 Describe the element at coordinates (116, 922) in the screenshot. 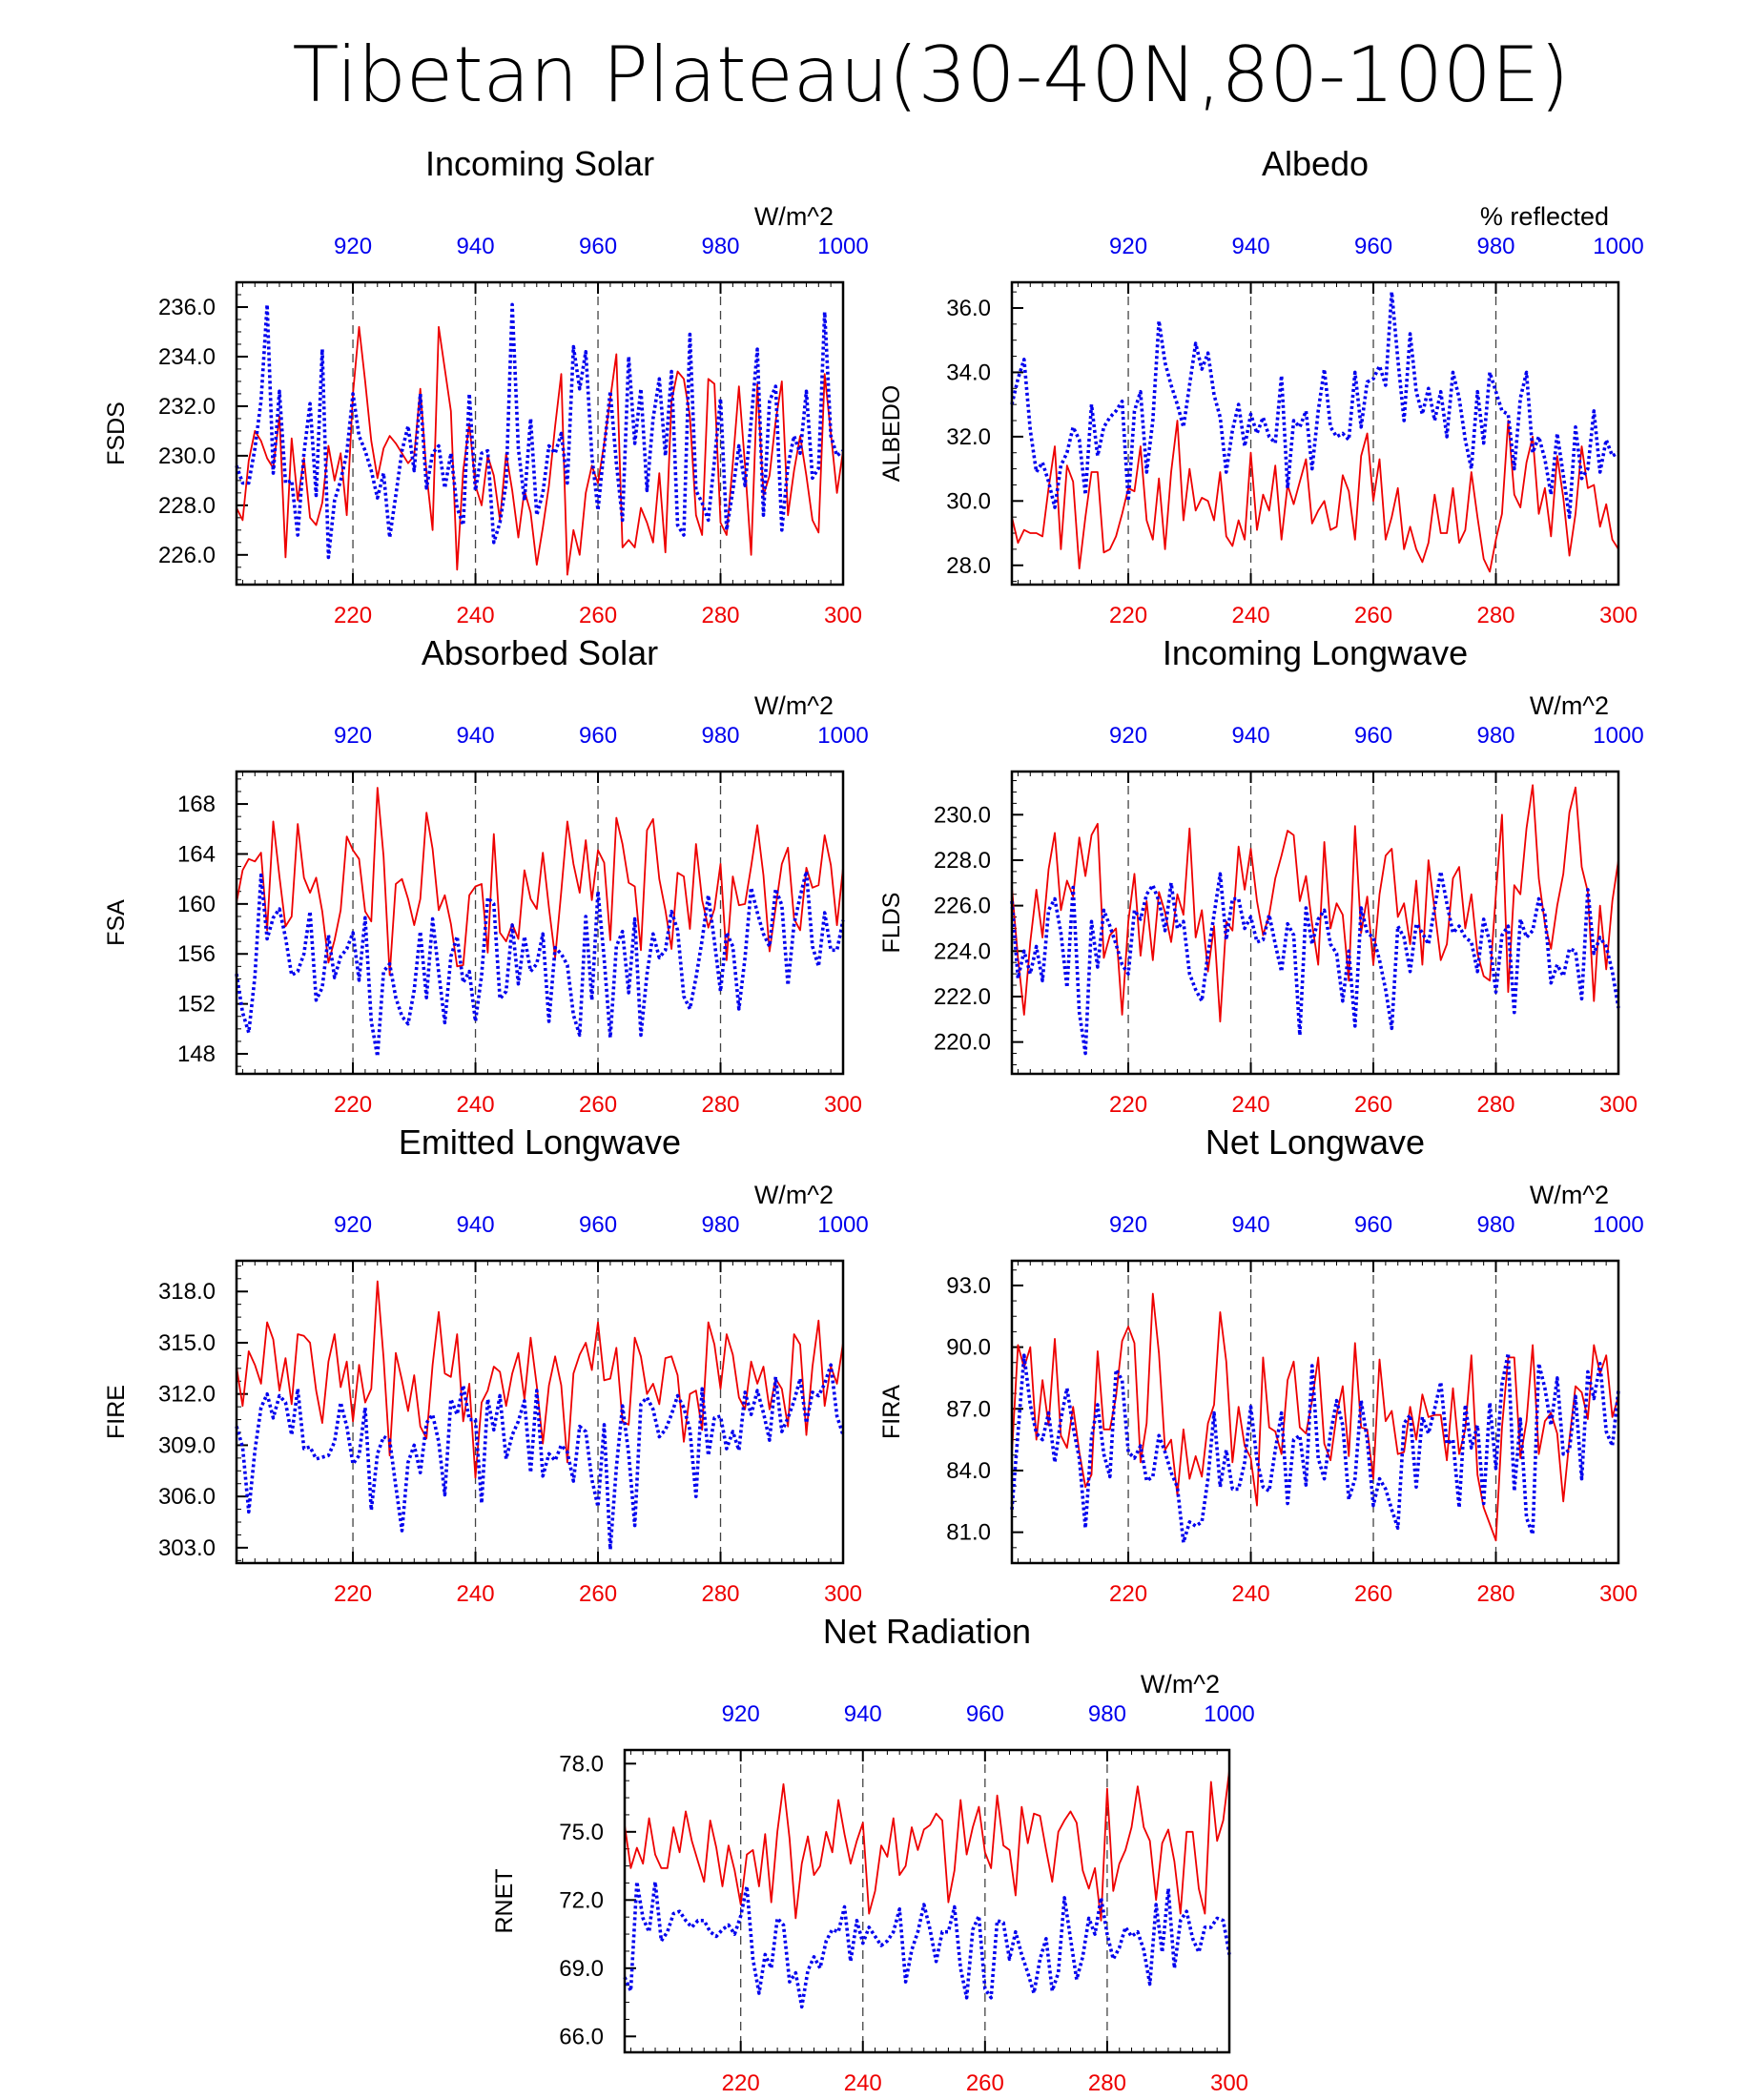

I see `y-axis-label: FSA` at that location.